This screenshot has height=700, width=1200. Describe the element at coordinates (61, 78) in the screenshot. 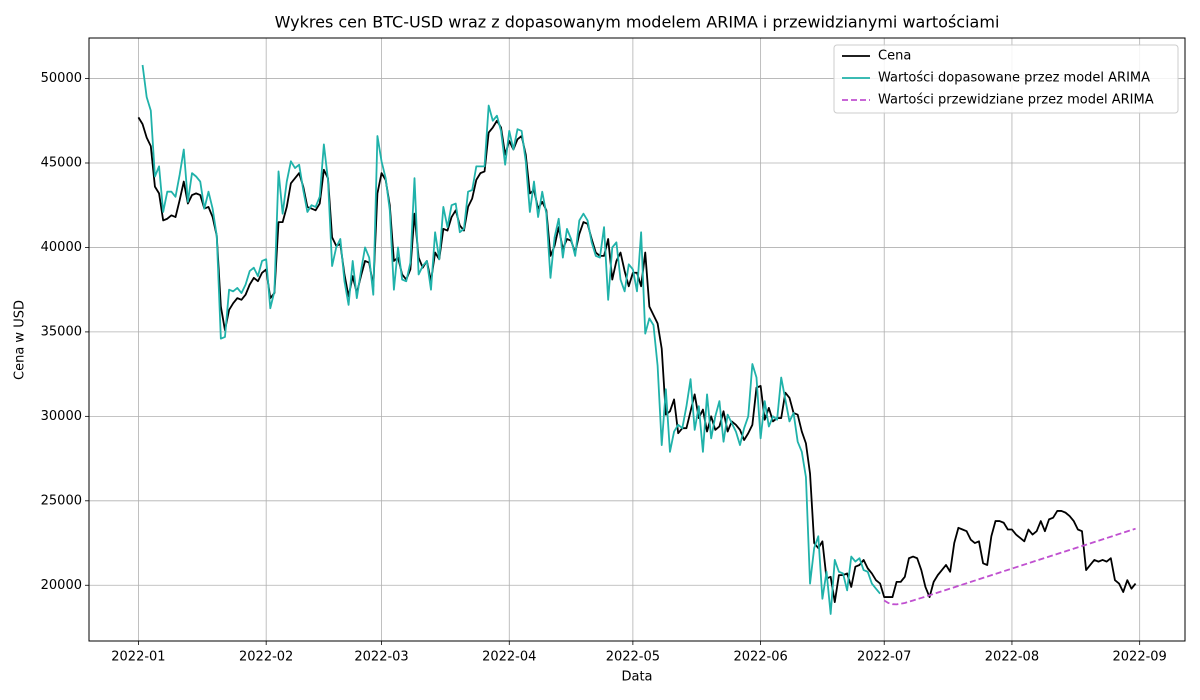

I see `y-tick-label: 50000` at that location.